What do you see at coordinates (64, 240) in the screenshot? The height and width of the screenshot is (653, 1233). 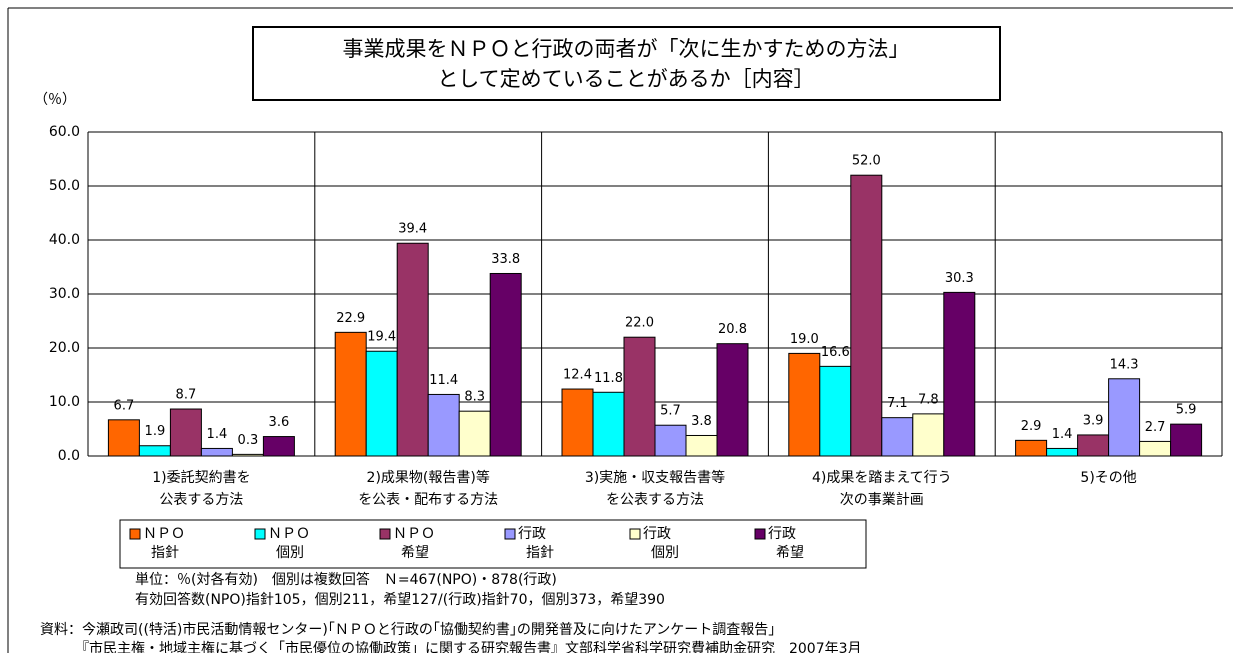 I see `y-tick-label: 40.0` at bounding box center [64, 240].